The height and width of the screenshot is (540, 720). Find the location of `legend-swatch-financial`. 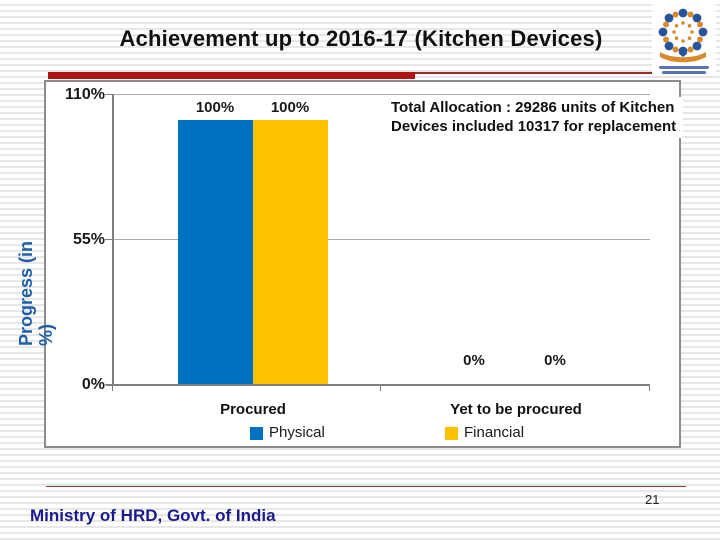

legend-swatch-financial is located at coordinates (451, 433).